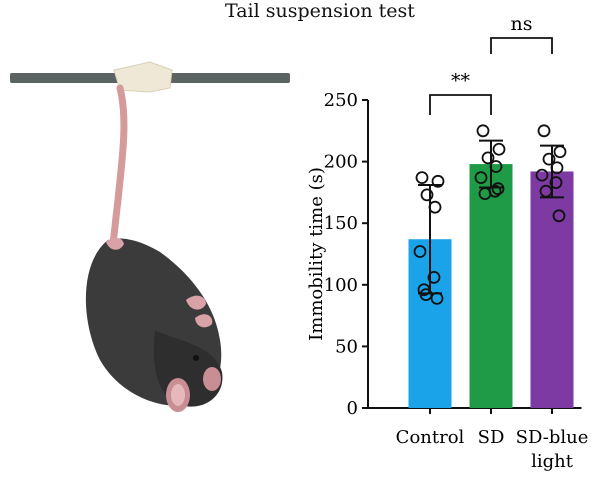  Describe the element at coordinates (492, 449) in the screenshot. I see `x-axis-labels: Control SD SD-blue light` at that location.